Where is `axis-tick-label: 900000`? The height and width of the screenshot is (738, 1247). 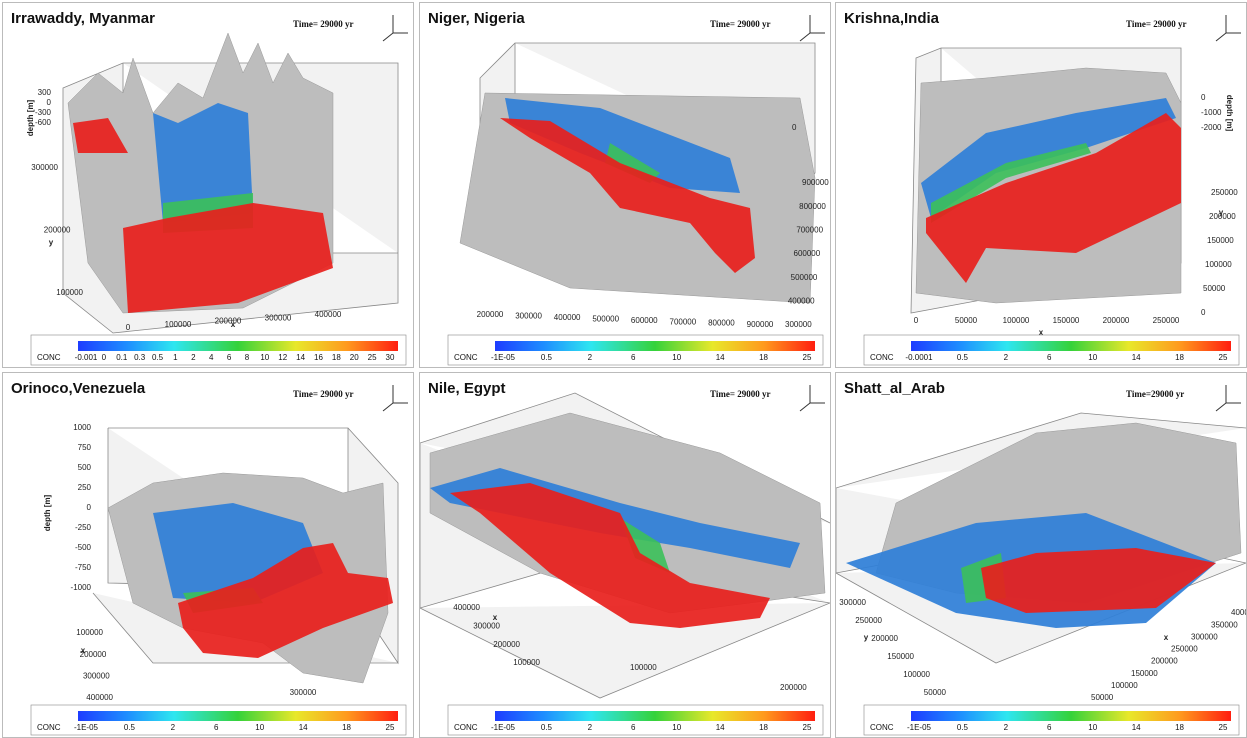
axis-tick-label: 900000 is located at coordinates (815, 182).